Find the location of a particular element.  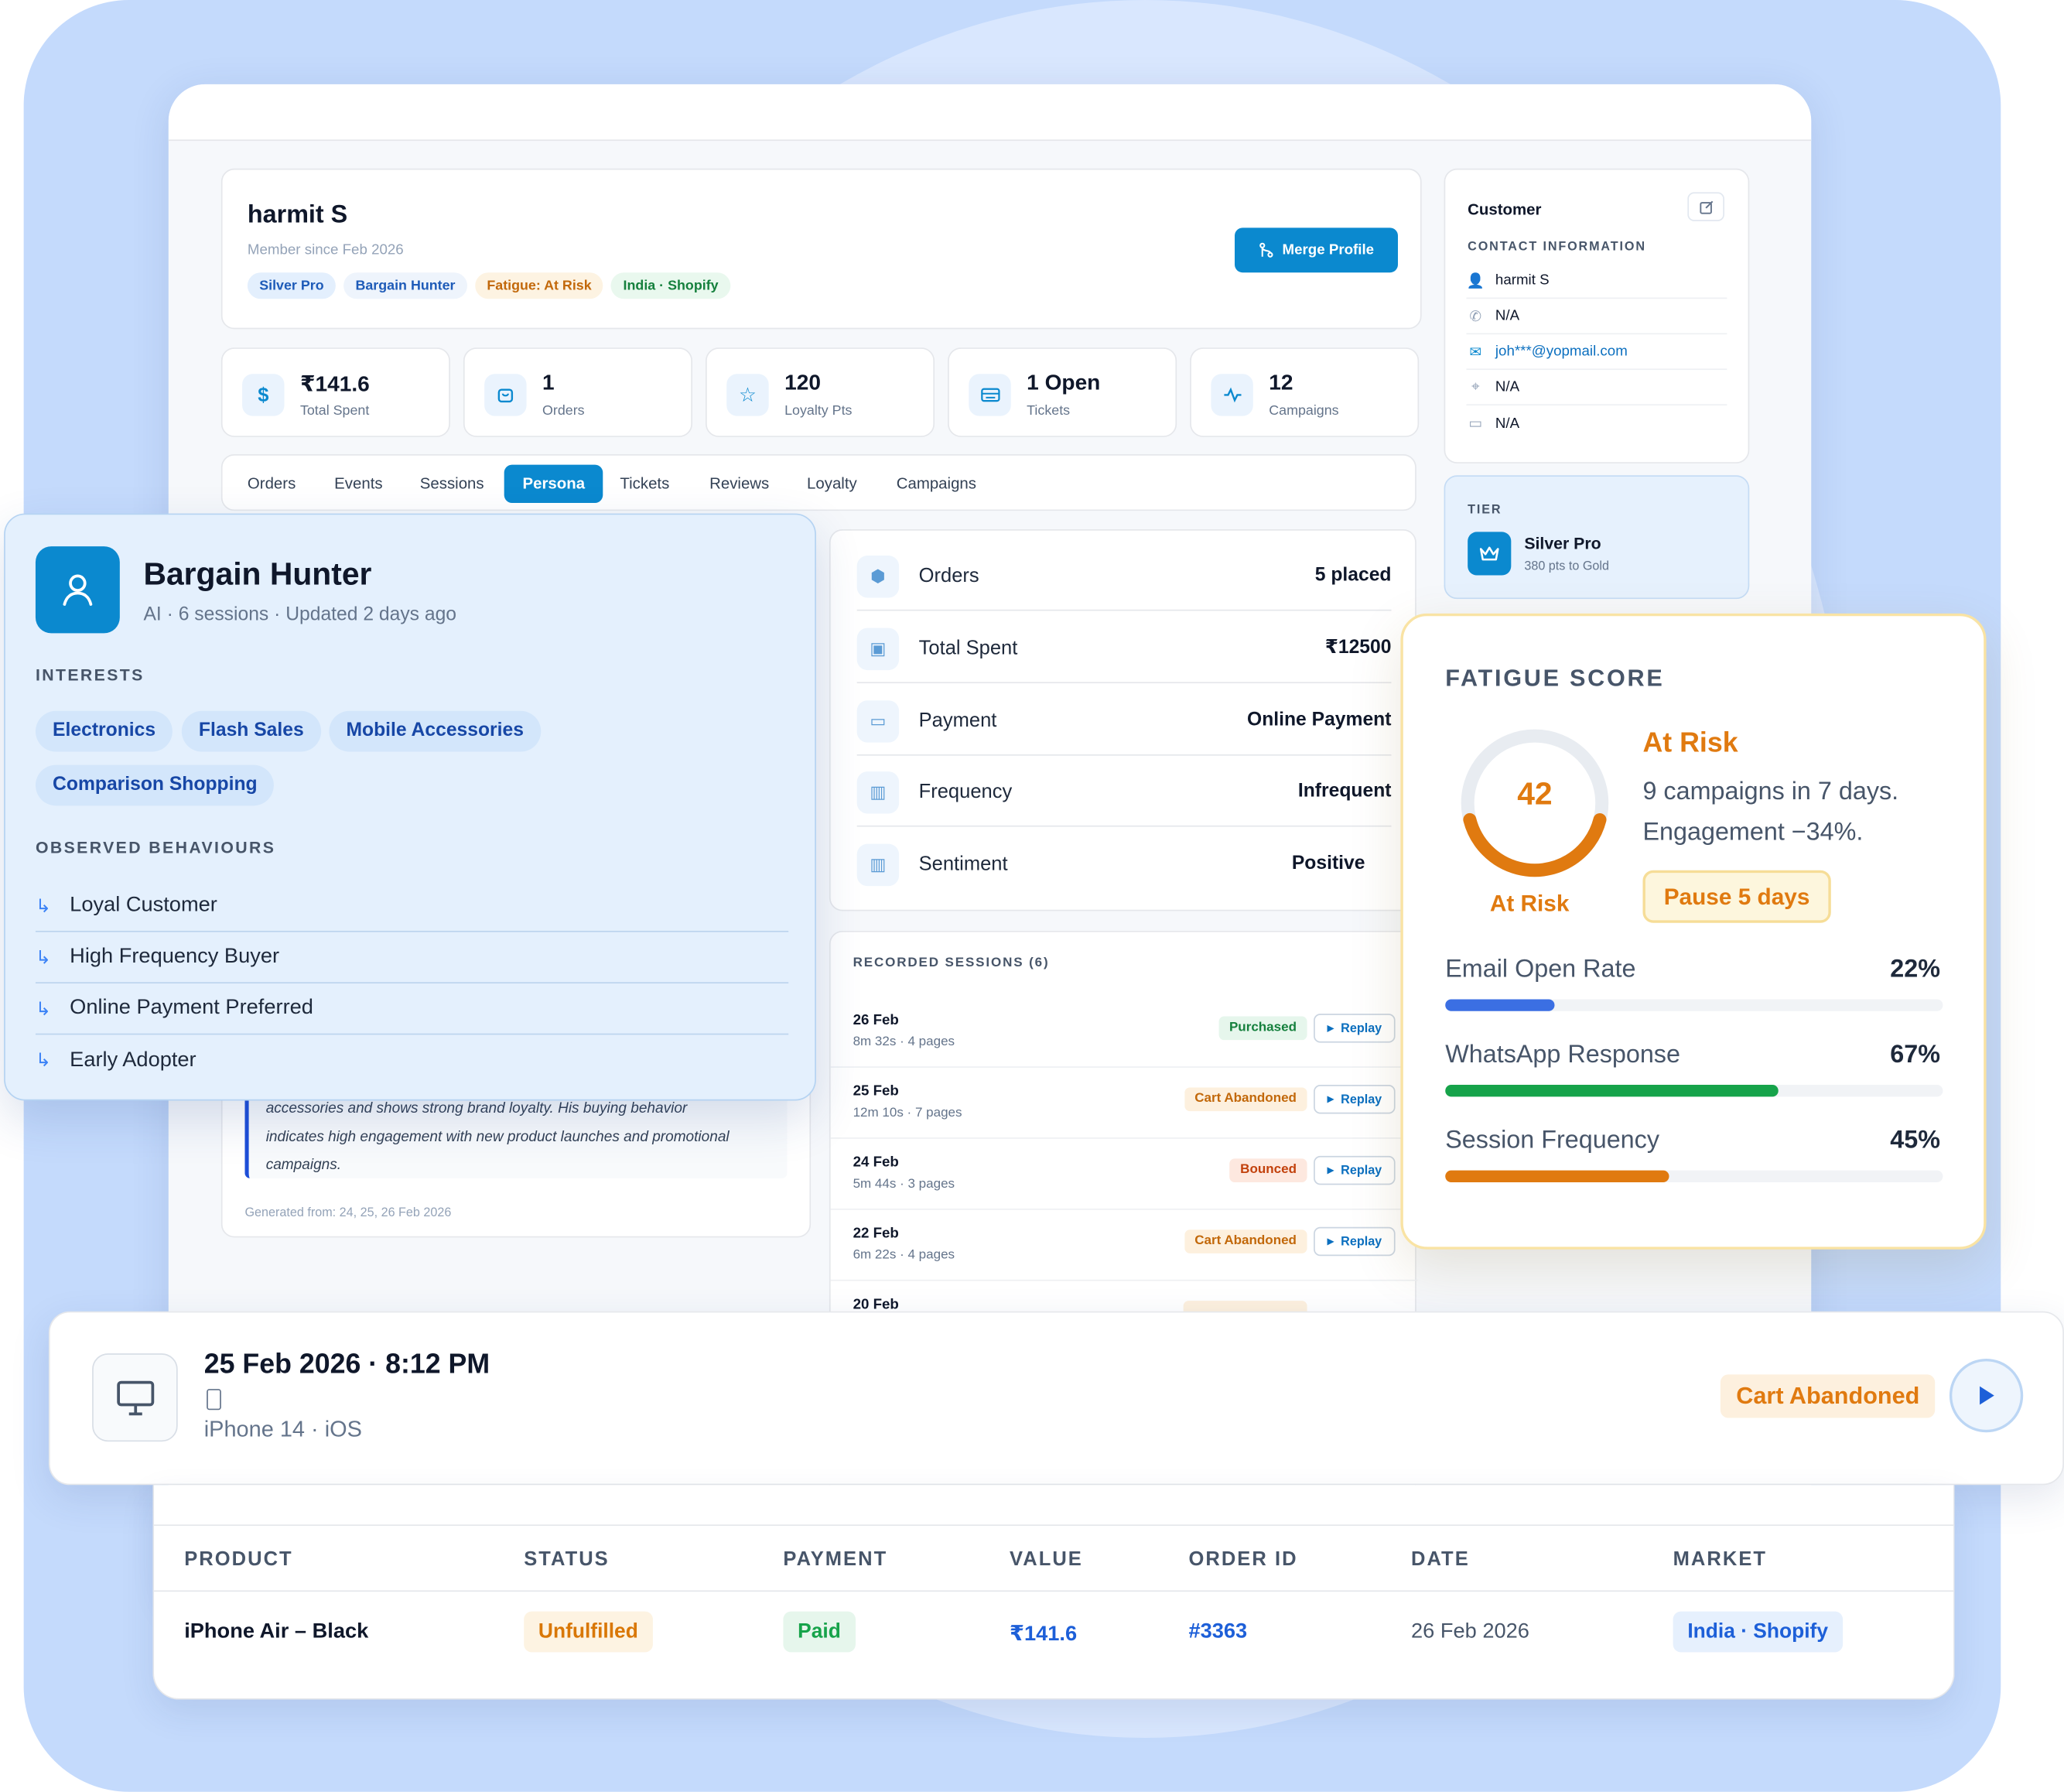

edit-button is located at coordinates (1706, 206).